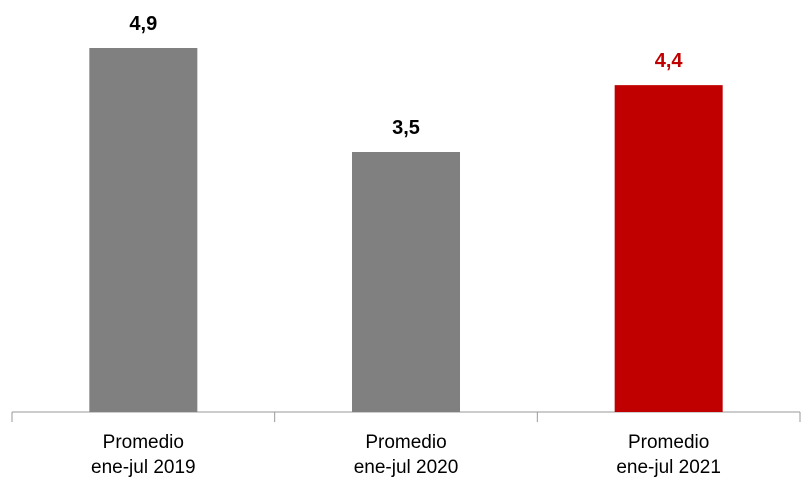 The height and width of the screenshot is (490, 810). I want to click on x-tick-label: Promedio ene-jul 2020, so click(406, 455).